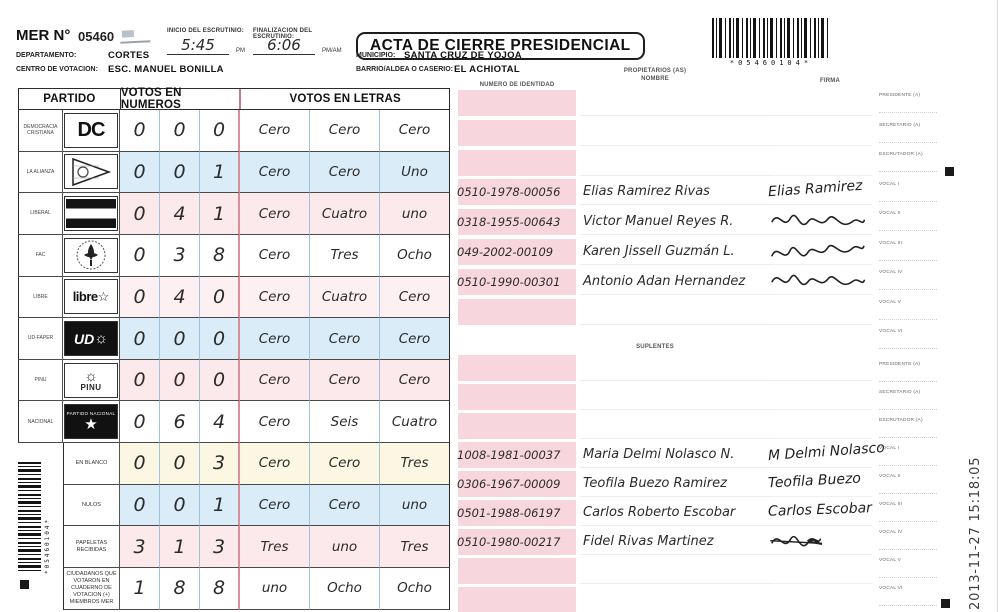  Describe the element at coordinates (91, 464) in the screenshot. I see `row-label: EN BLANCO` at that location.